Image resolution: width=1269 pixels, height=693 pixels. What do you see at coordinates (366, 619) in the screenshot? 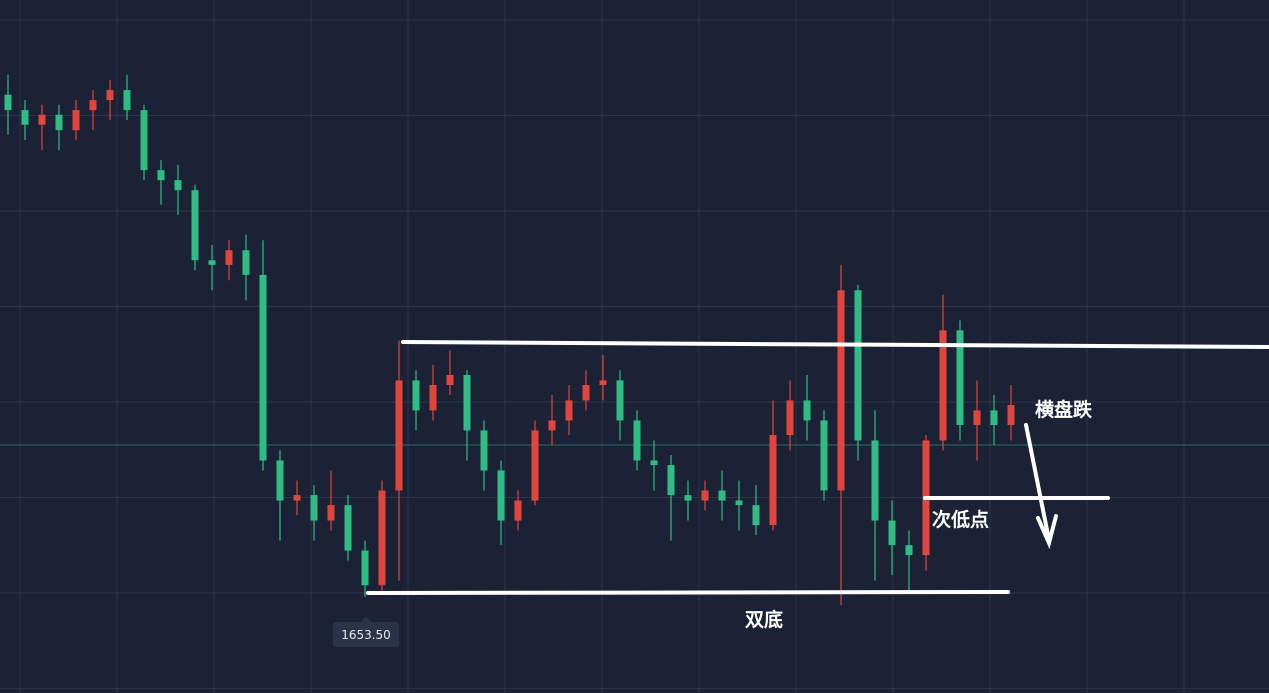
I see `low-label-pointer` at bounding box center [366, 619].